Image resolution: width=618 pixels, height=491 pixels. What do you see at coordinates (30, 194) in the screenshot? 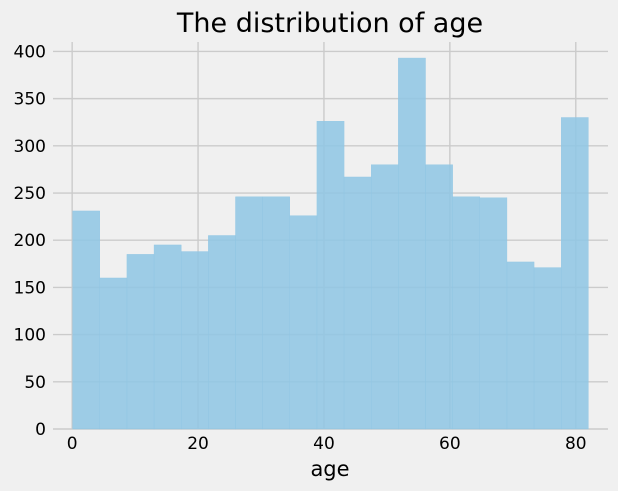
I see `y-tick-label: 250` at bounding box center [30, 194].